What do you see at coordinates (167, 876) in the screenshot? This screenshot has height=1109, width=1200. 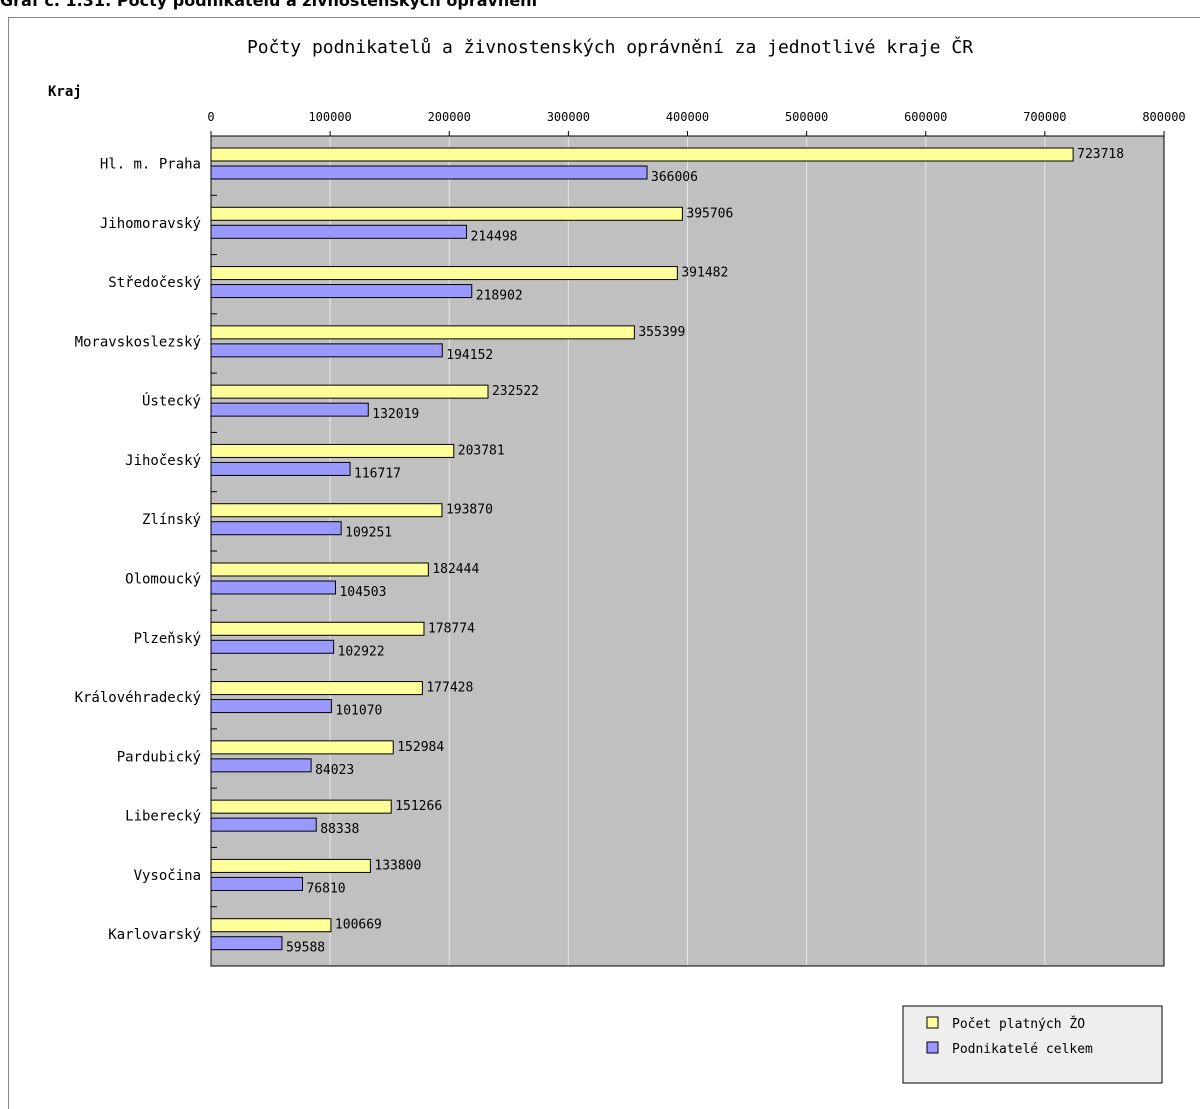 I see `category-label: Vysočina` at bounding box center [167, 876].